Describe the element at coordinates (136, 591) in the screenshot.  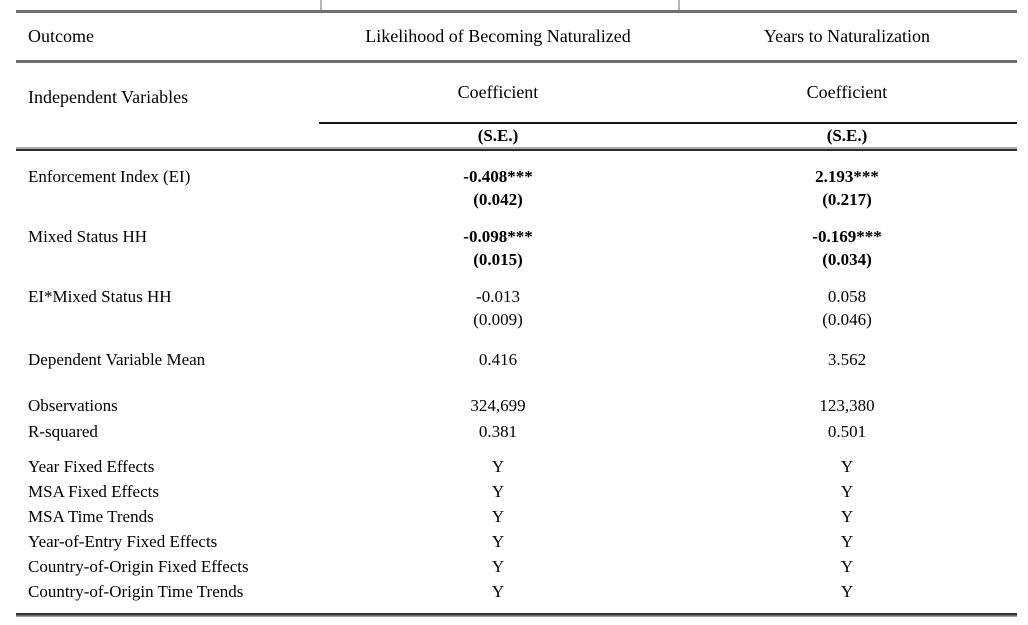
I see `row-label: Country-of-Origin Time Trends` at that location.